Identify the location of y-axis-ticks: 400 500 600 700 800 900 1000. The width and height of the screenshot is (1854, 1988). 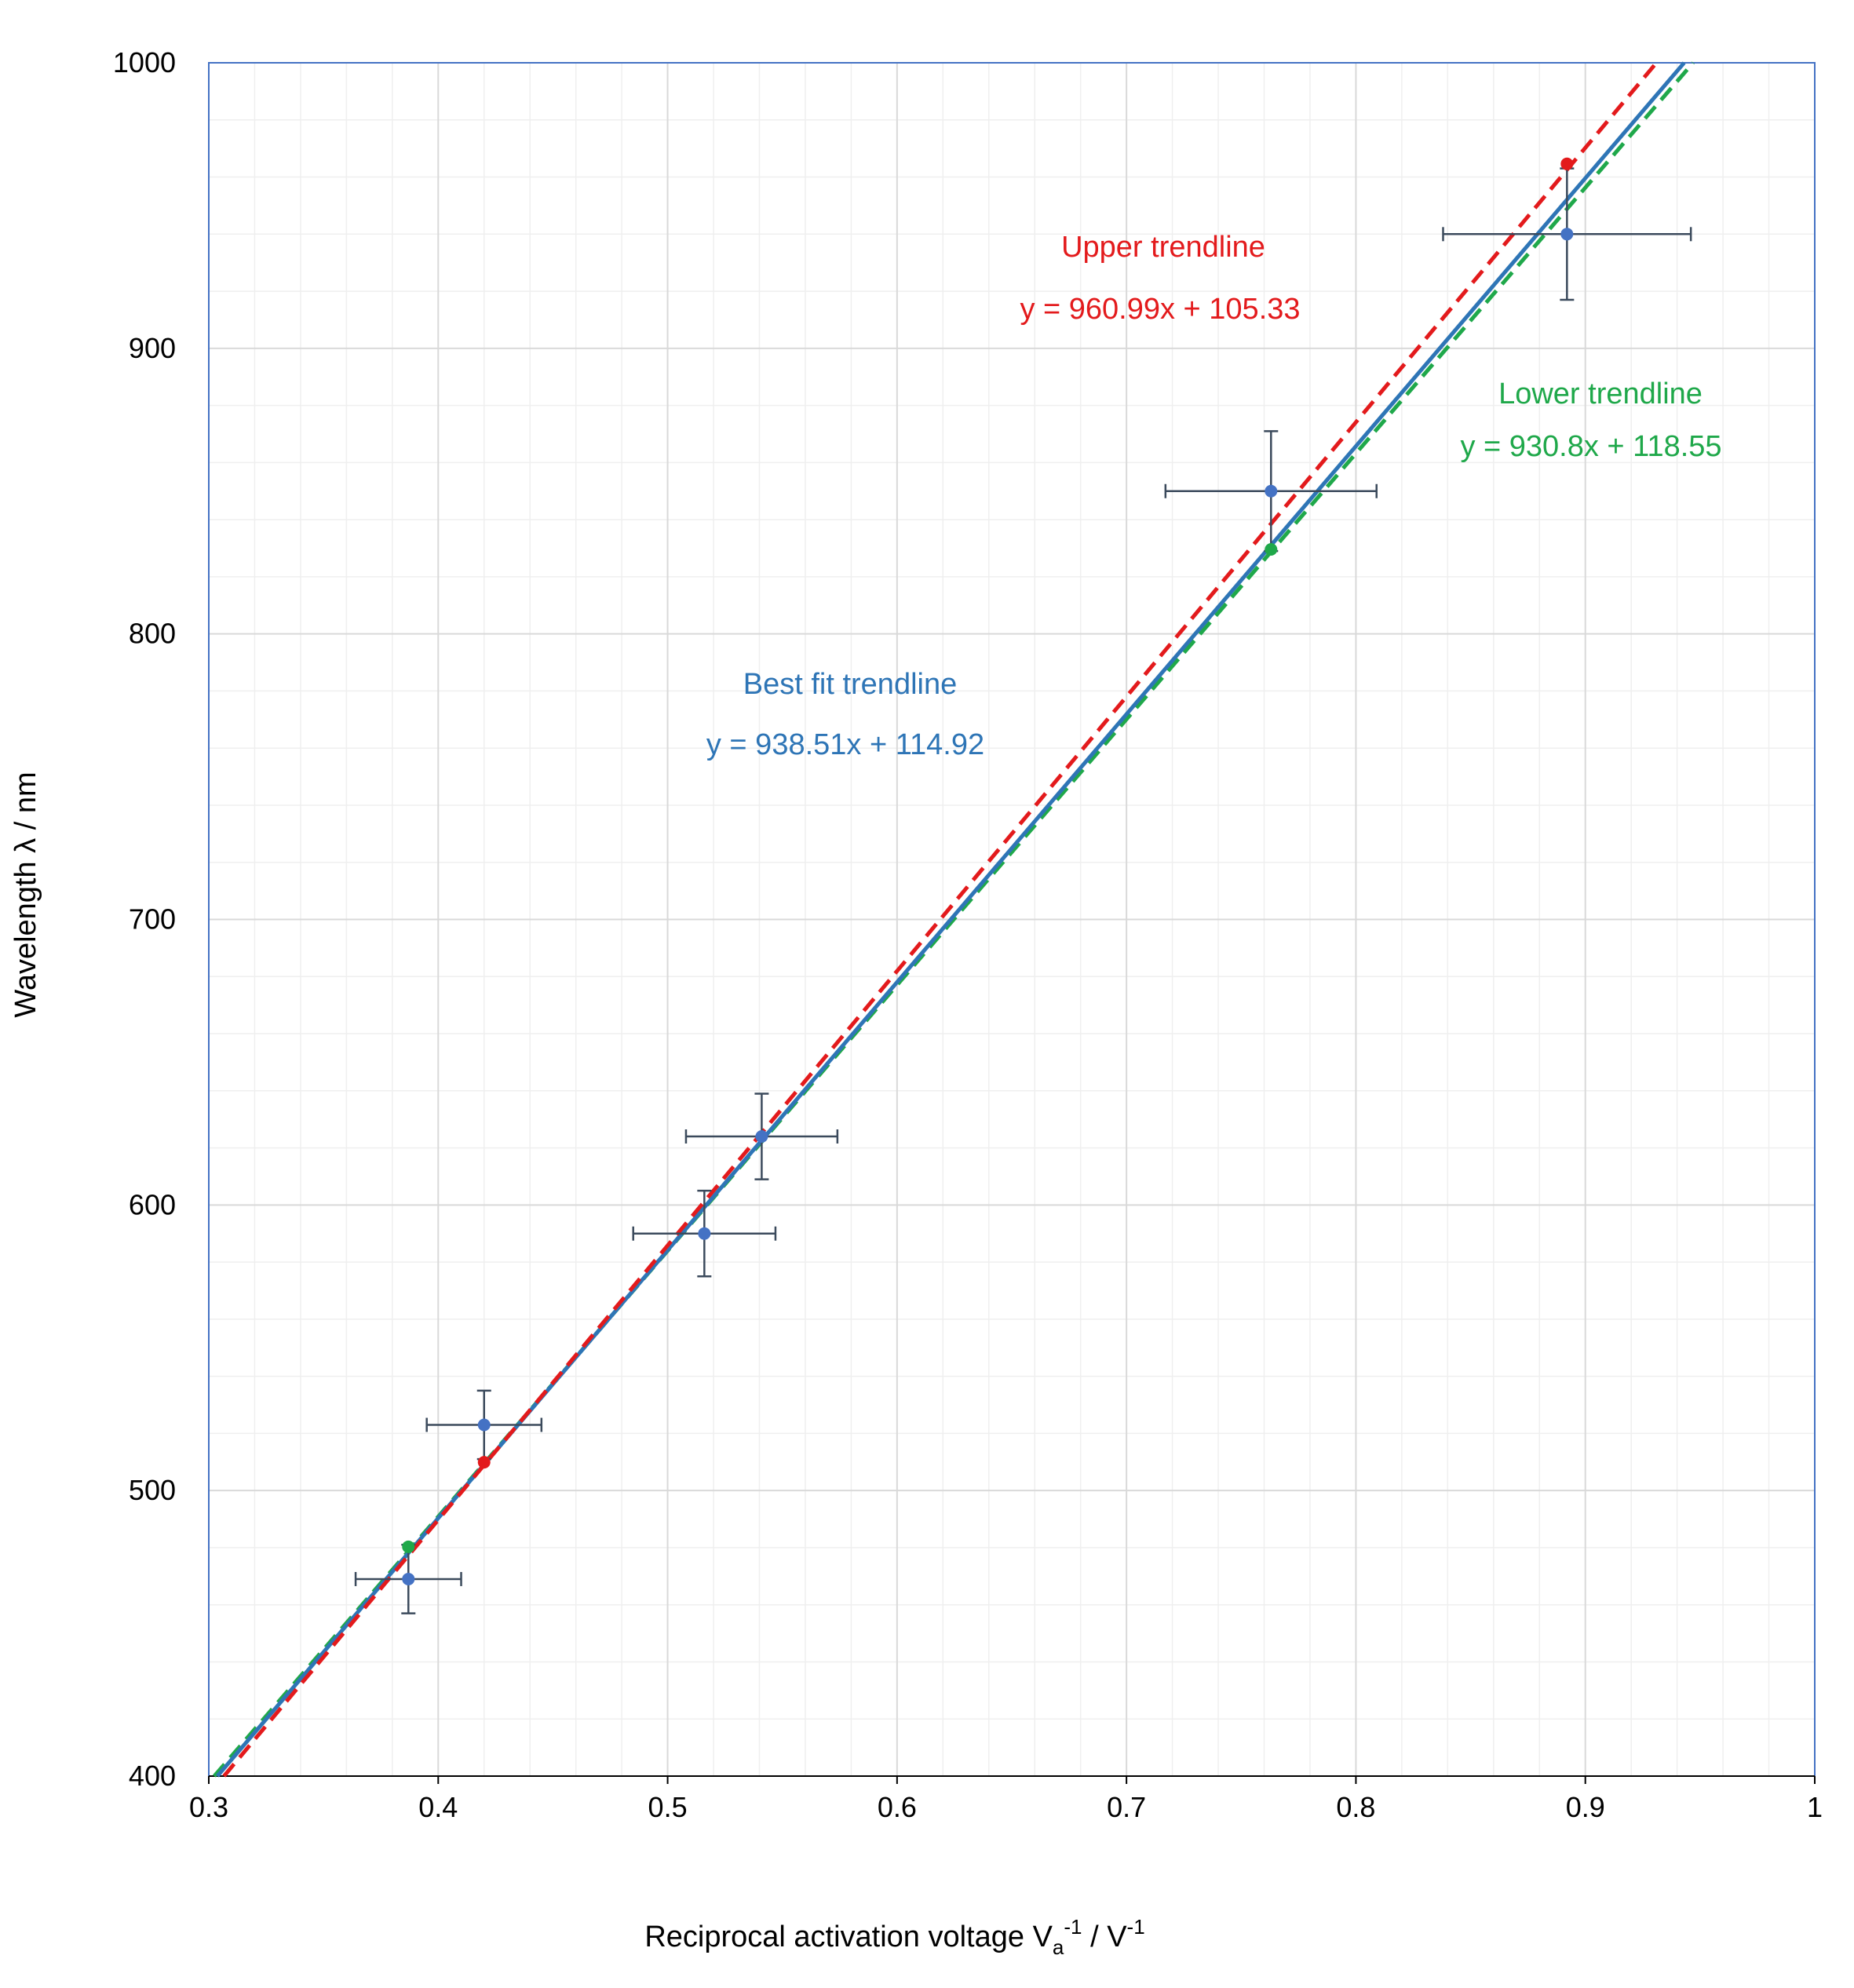
(144, 919).